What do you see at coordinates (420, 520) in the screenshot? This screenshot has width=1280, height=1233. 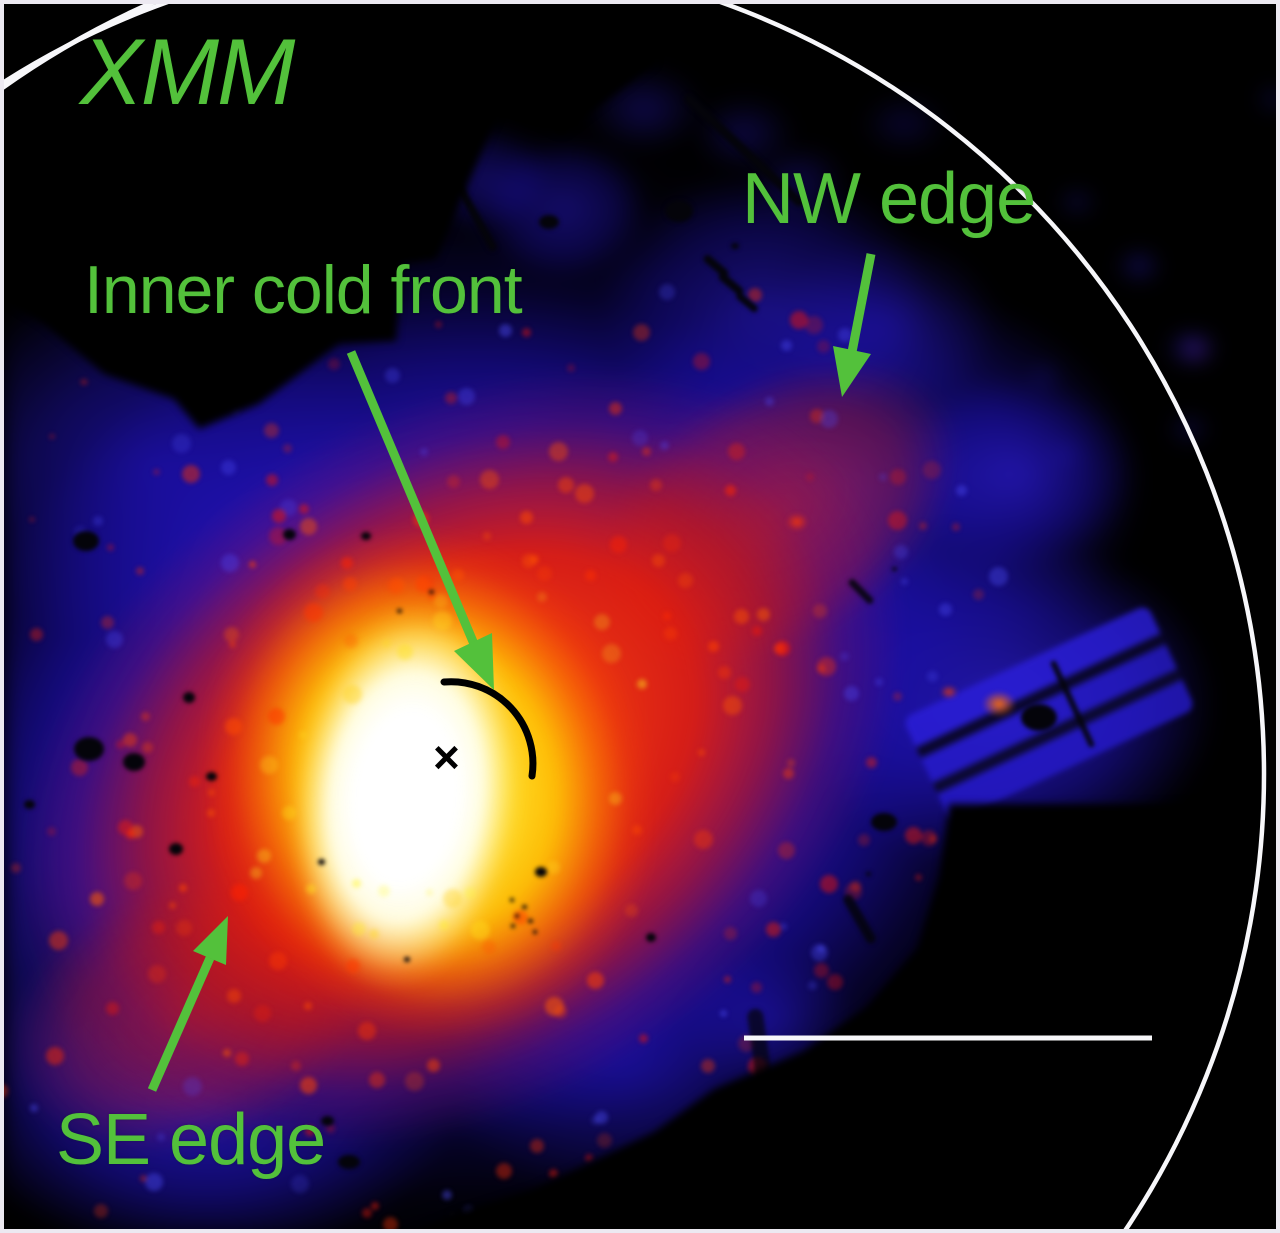 I see `inner-cold-front-arrow` at bounding box center [420, 520].